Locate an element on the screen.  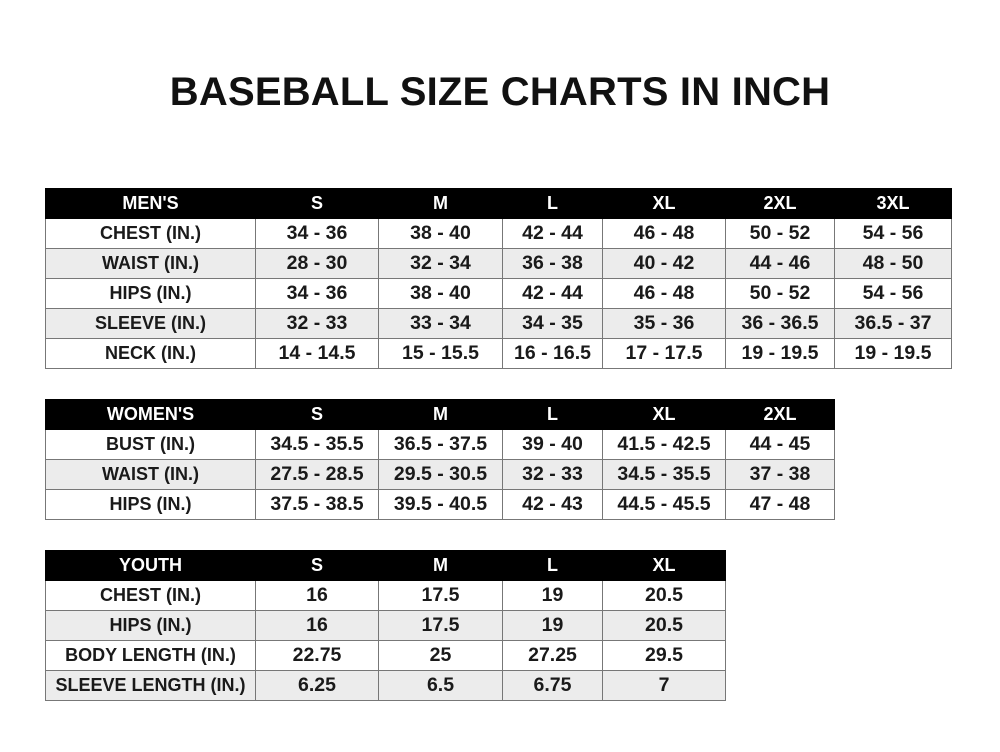
table-category-header: WOMEN'S is located at coordinates (150, 414).